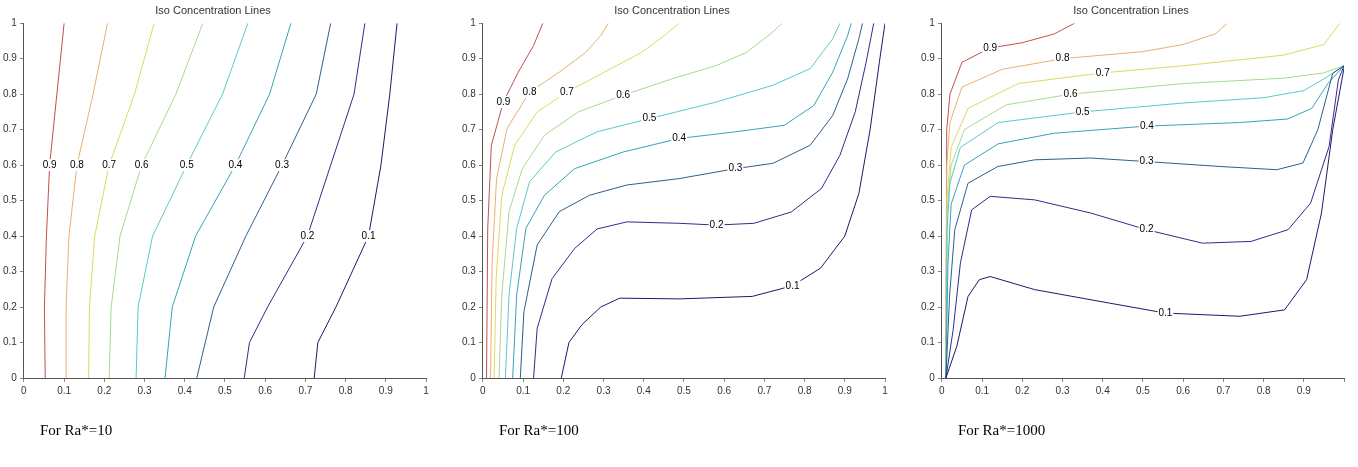 The width and height of the screenshot is (1358, 467). What do you see at coordinates (539, 430) in the screenshot?
I see `text: For Ra*=100` at bounding box center [539, 430].